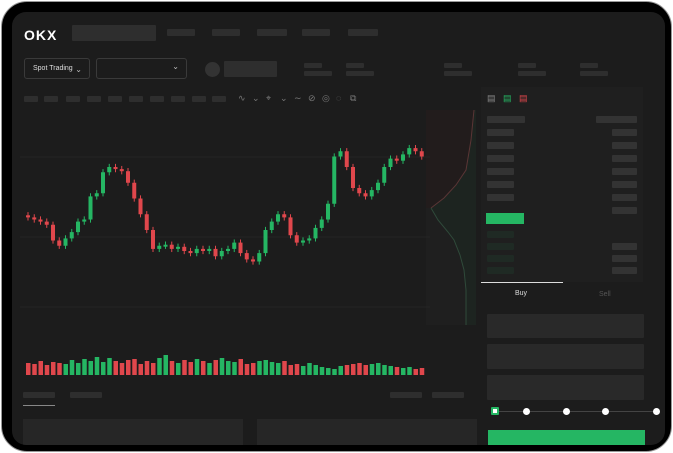  What do you see at coordinates (507, 98) in the screenshot?
I see `bids-view-icon: ▤` at bounding box center [507, 98].